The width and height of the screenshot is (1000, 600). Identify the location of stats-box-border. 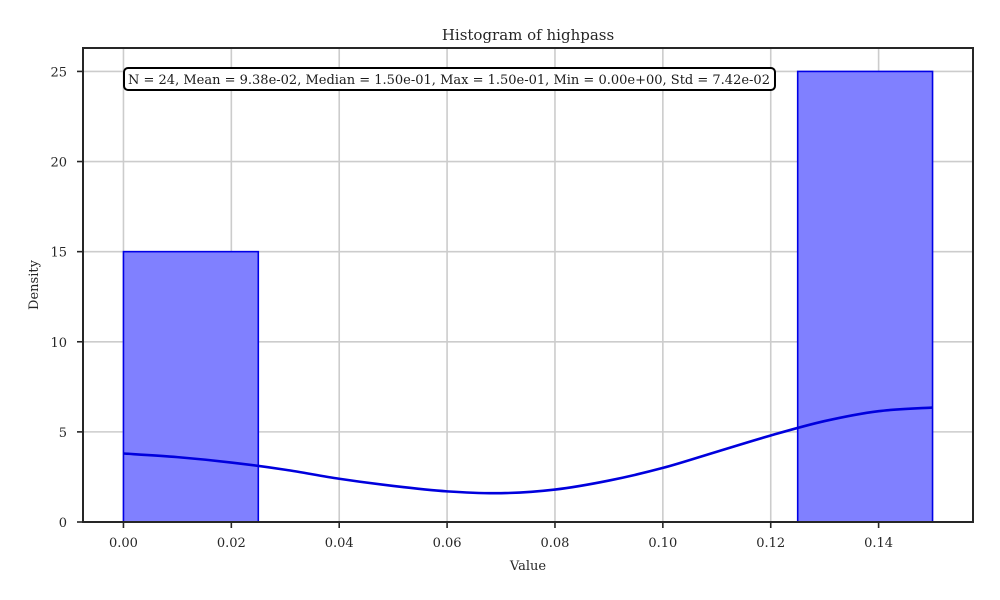
(449, 79).